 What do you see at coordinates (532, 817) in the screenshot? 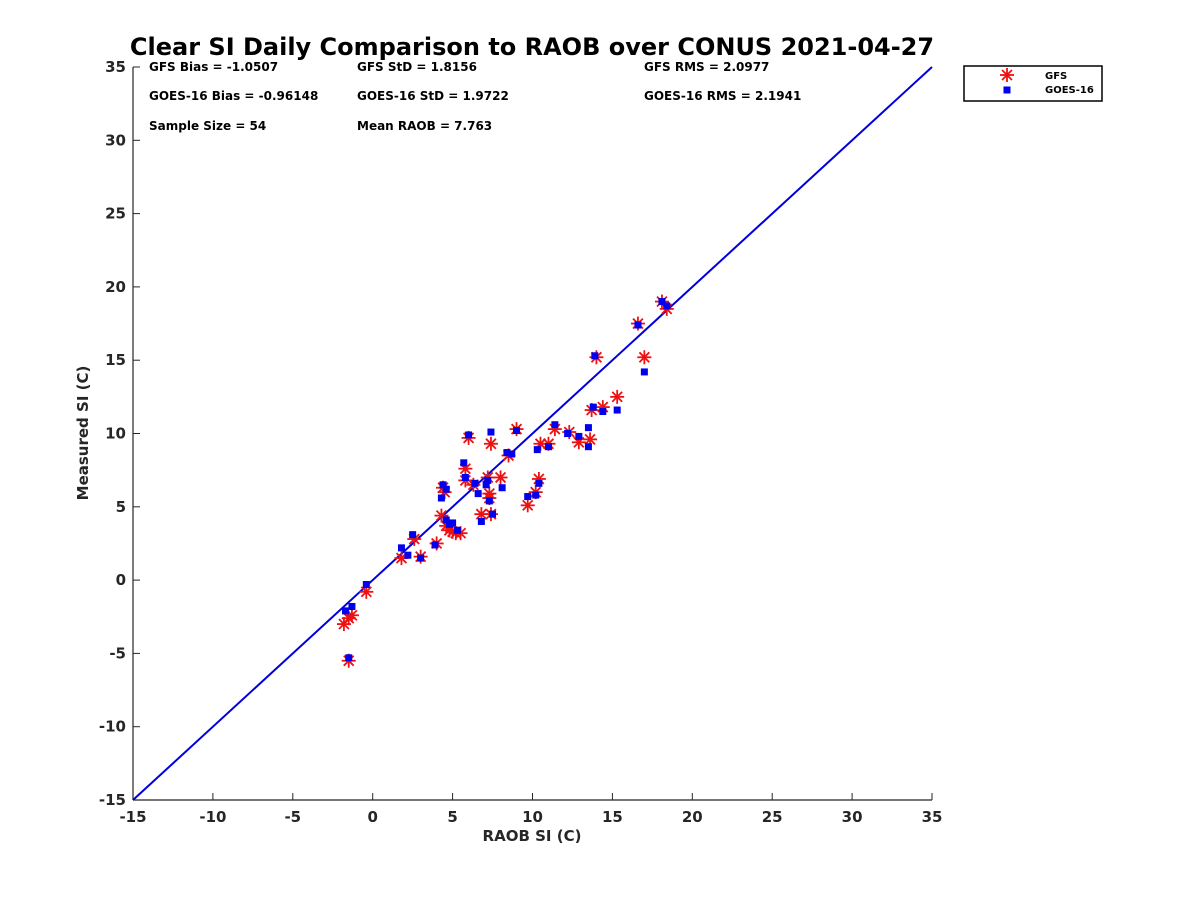
I see `x-tick-label: 10` at bounding box center [532, 817].